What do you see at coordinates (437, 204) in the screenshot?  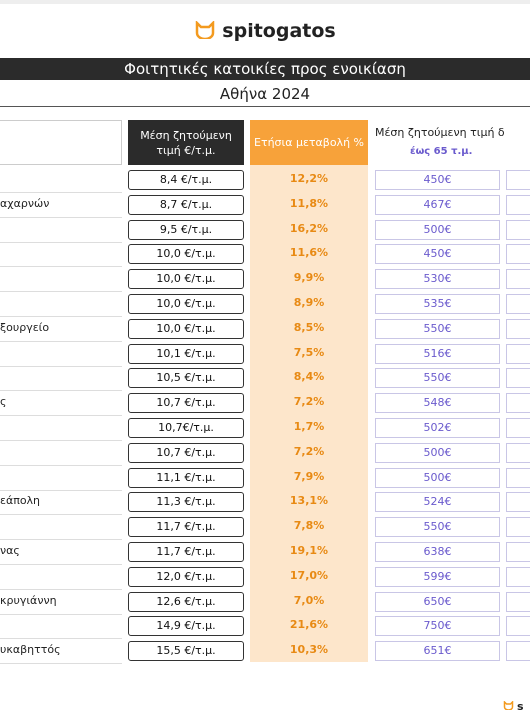 I see `rent-cell: 467€` at bounding box center [437, 204].